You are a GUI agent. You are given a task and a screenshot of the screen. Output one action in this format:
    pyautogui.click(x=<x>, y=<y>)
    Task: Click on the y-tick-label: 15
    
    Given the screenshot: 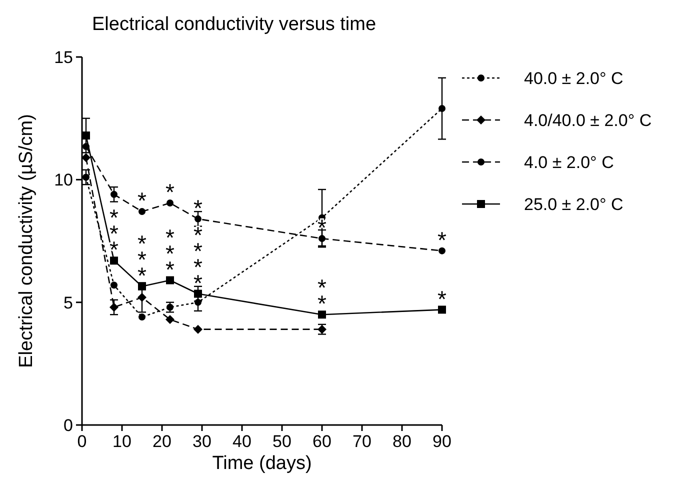 What is the action you would take?
    pyautogui.click(x=63, y=57)
    